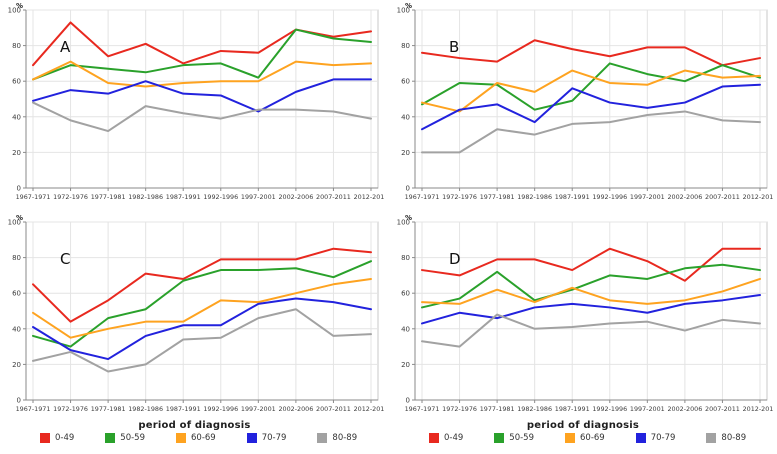 This screenshot has height=454, width=777. What do you see at coordinates (65, 259) in the screenshot?
I see `panel-letter: C` at bounding box center [65, 259].